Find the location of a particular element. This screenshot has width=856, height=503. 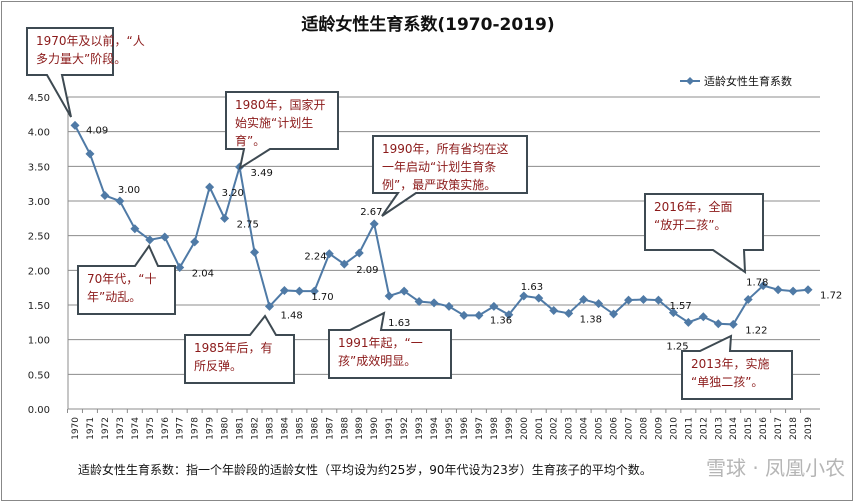

data-label: 2.04 is located at coordinates (203, 274).